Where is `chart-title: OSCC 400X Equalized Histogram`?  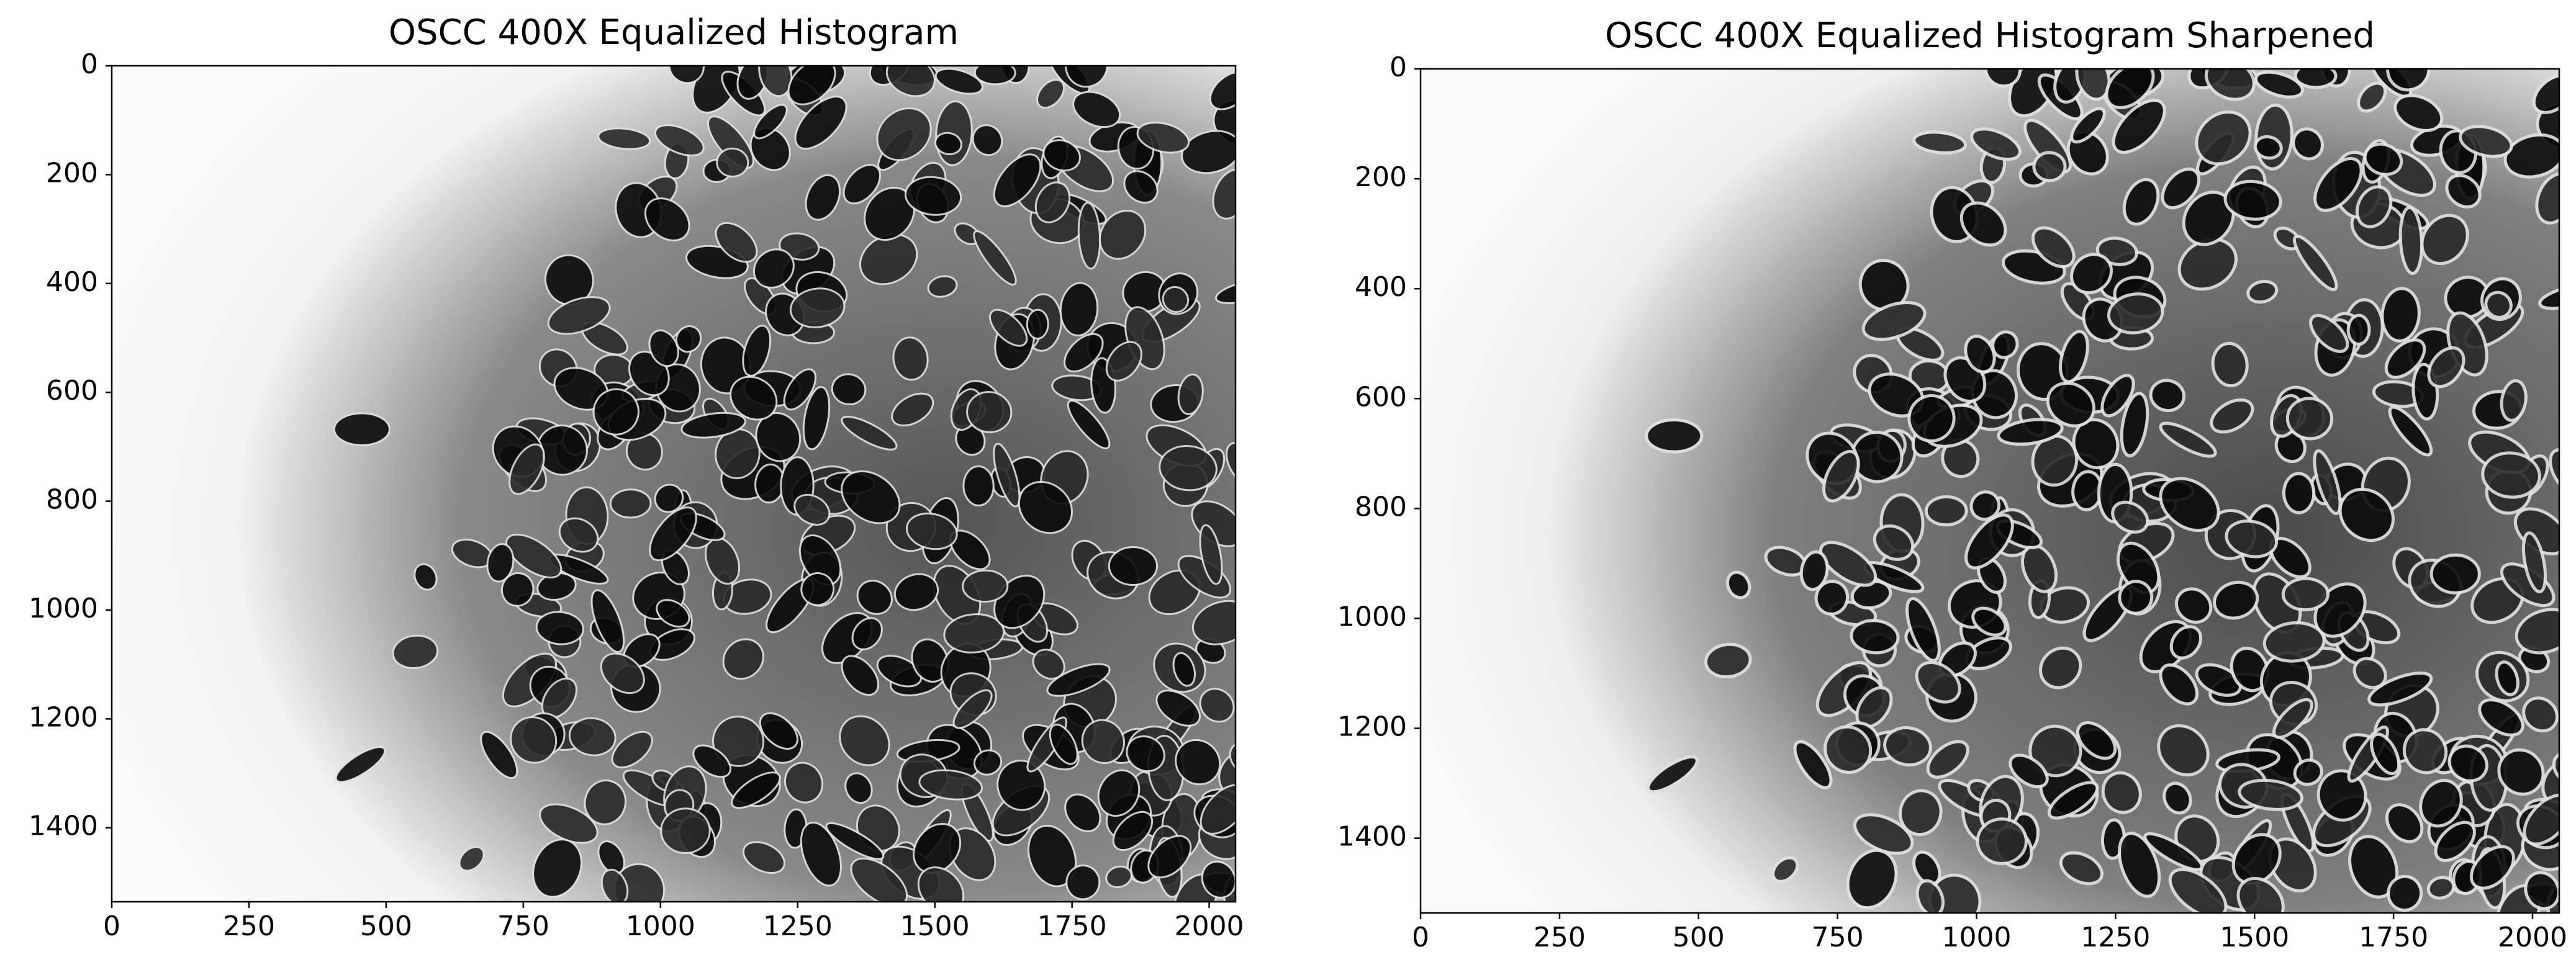 chart-title: OSCC 400X Equalized Histogram is located at coordinates (674, 32).